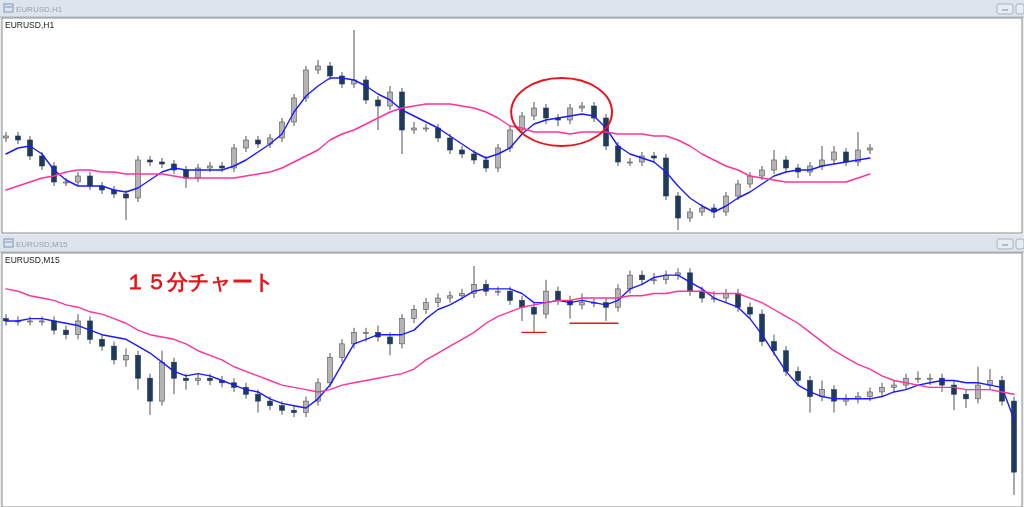 The height and width of the screenshot is (507, 1024). I want to click on chart-subtitle: EURUSD,M15, so click(33, 260).